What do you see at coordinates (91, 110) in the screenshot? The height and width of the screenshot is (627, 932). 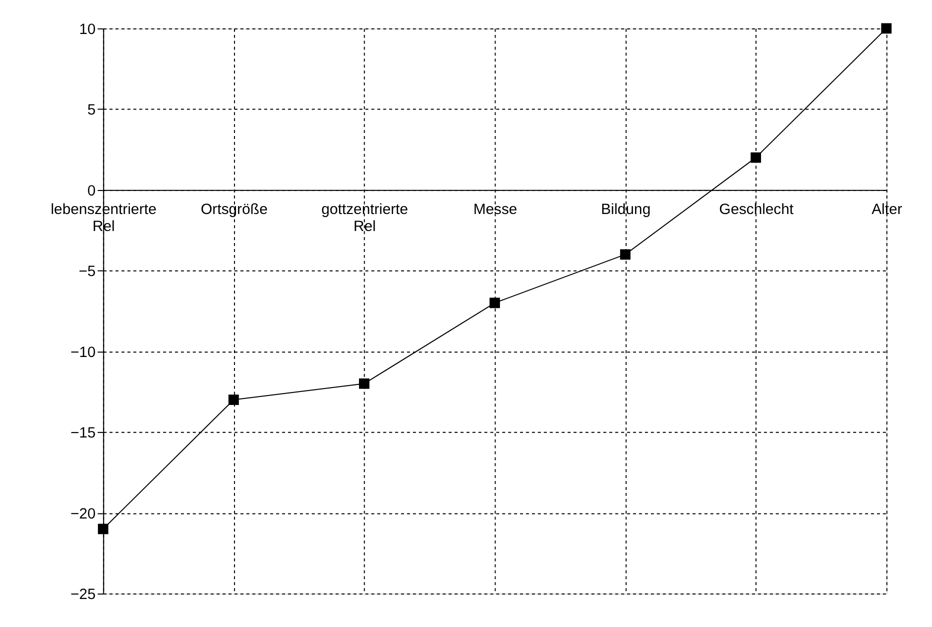 I see `y-tick-label: 5` at bounding box center [91, 110].